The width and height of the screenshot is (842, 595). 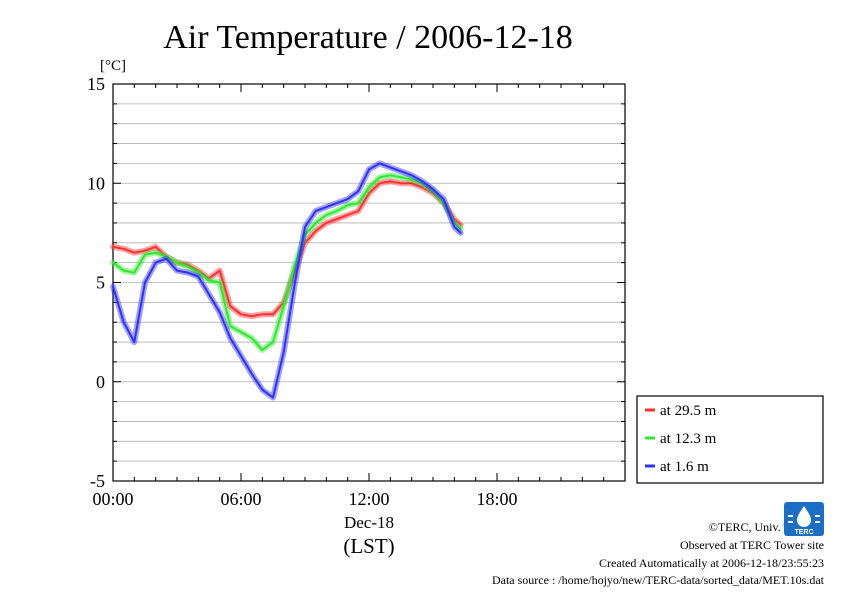 I want to click on legend-box, so click(x=730, y=439).